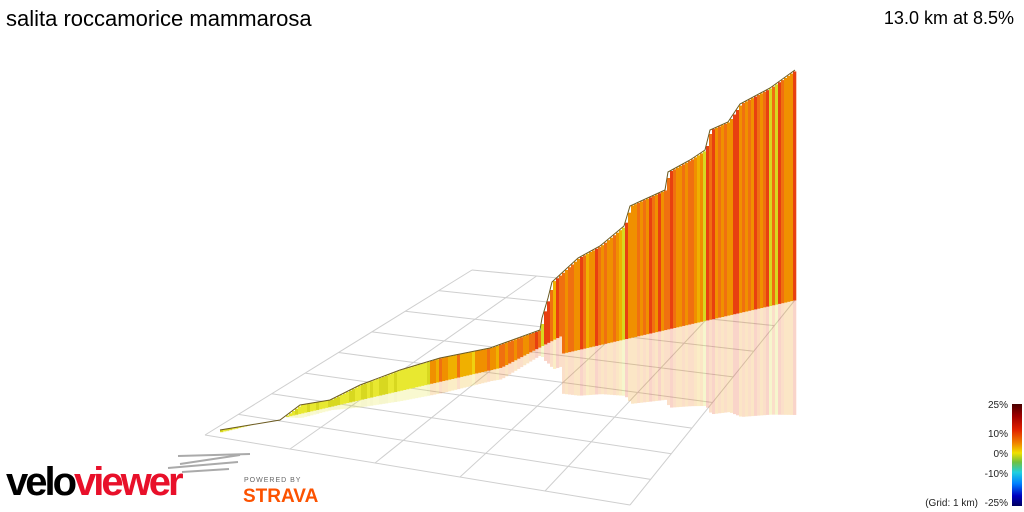  Describe the element at coordinates (95, 482) in the screenshot. I see `veloviewer-logo: veloviewer` at that location.